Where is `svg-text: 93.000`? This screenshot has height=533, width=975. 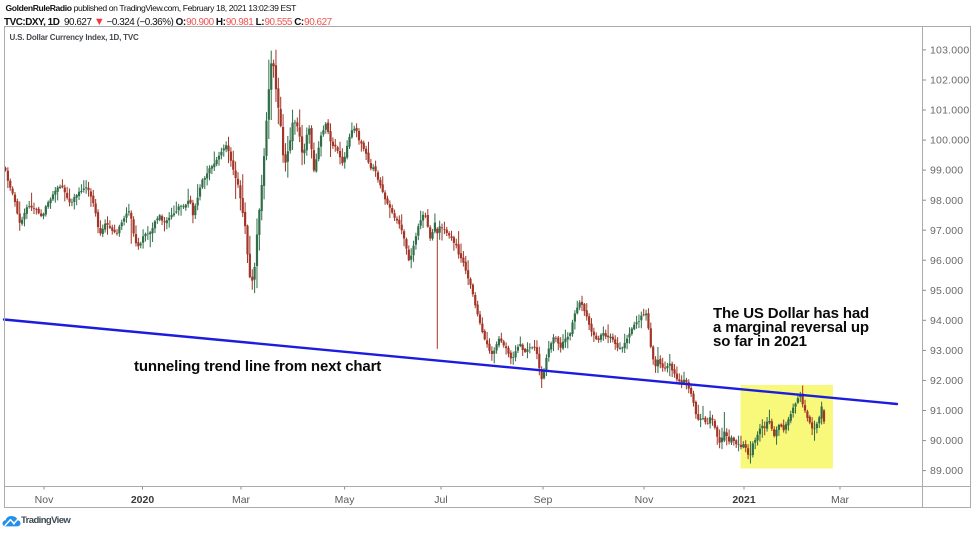 svg-text: 93.000 is located at coordinates (946, 351).